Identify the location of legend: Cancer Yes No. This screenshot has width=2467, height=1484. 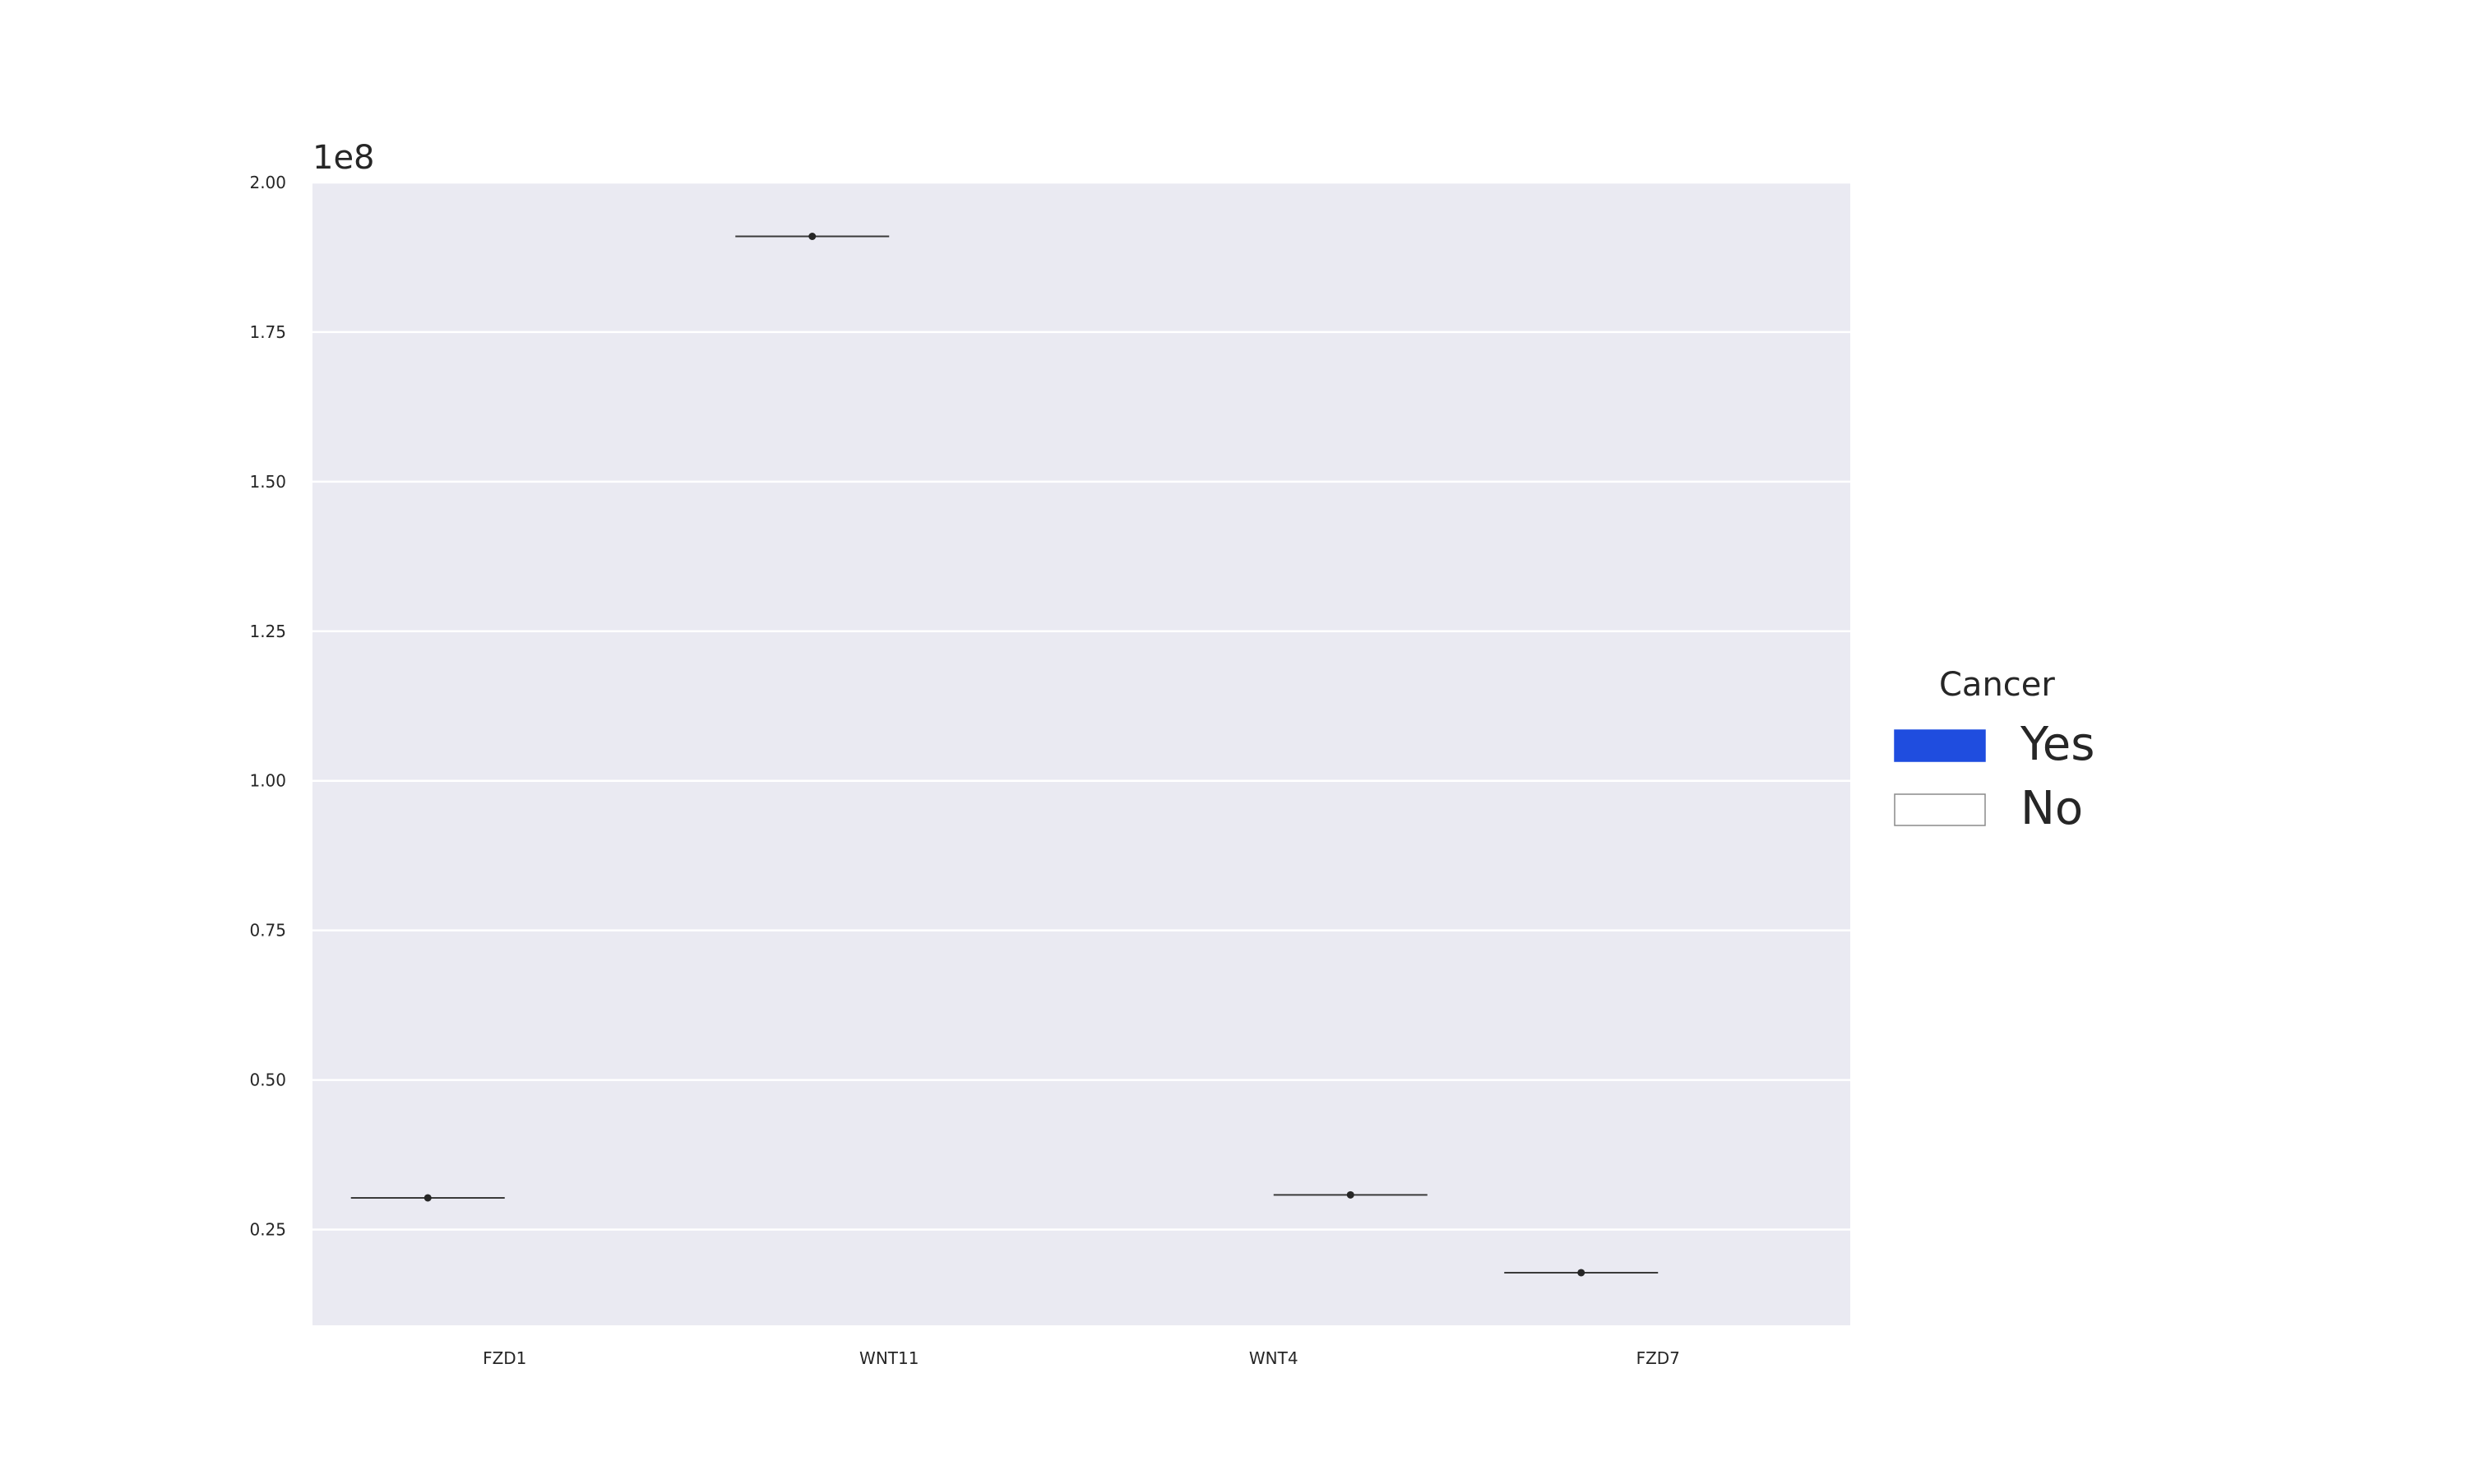
(1994, 750).